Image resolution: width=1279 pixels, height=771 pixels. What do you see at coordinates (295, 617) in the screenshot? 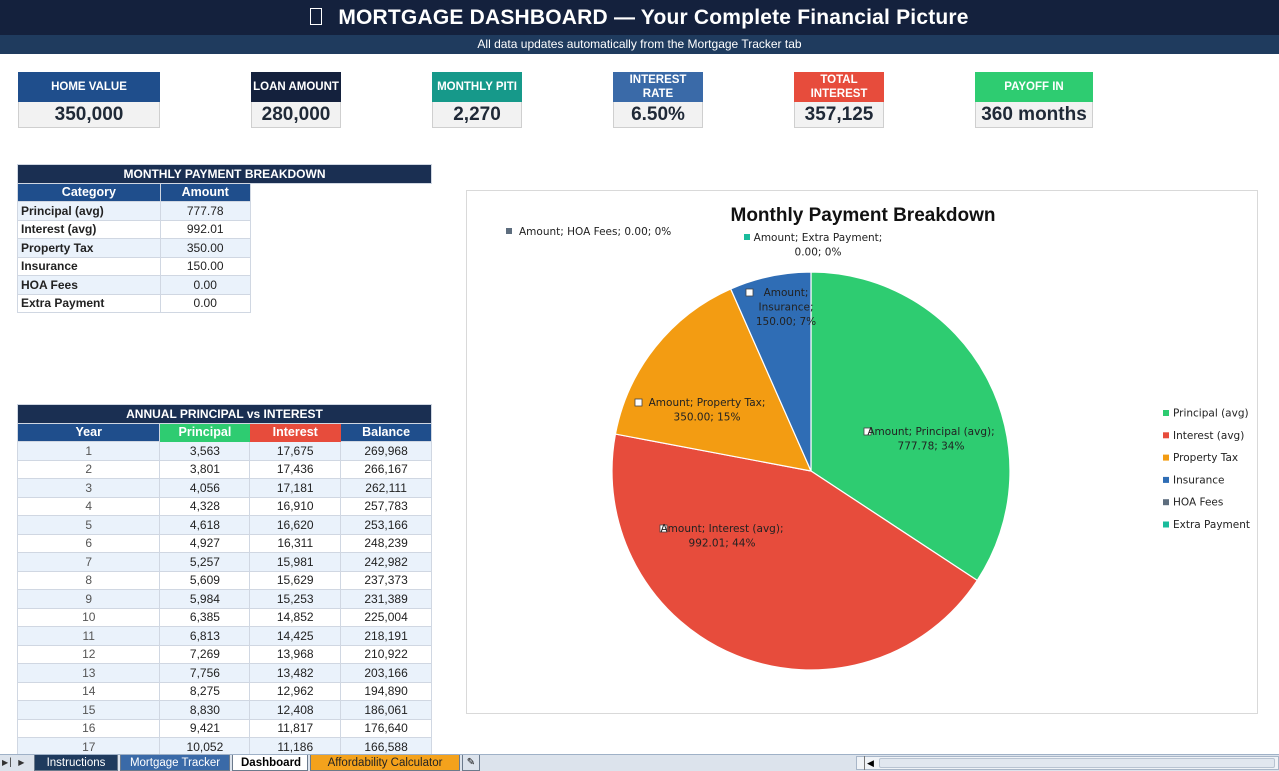
I see `cell-interest: 14,852` at bounding box center [295, 617].